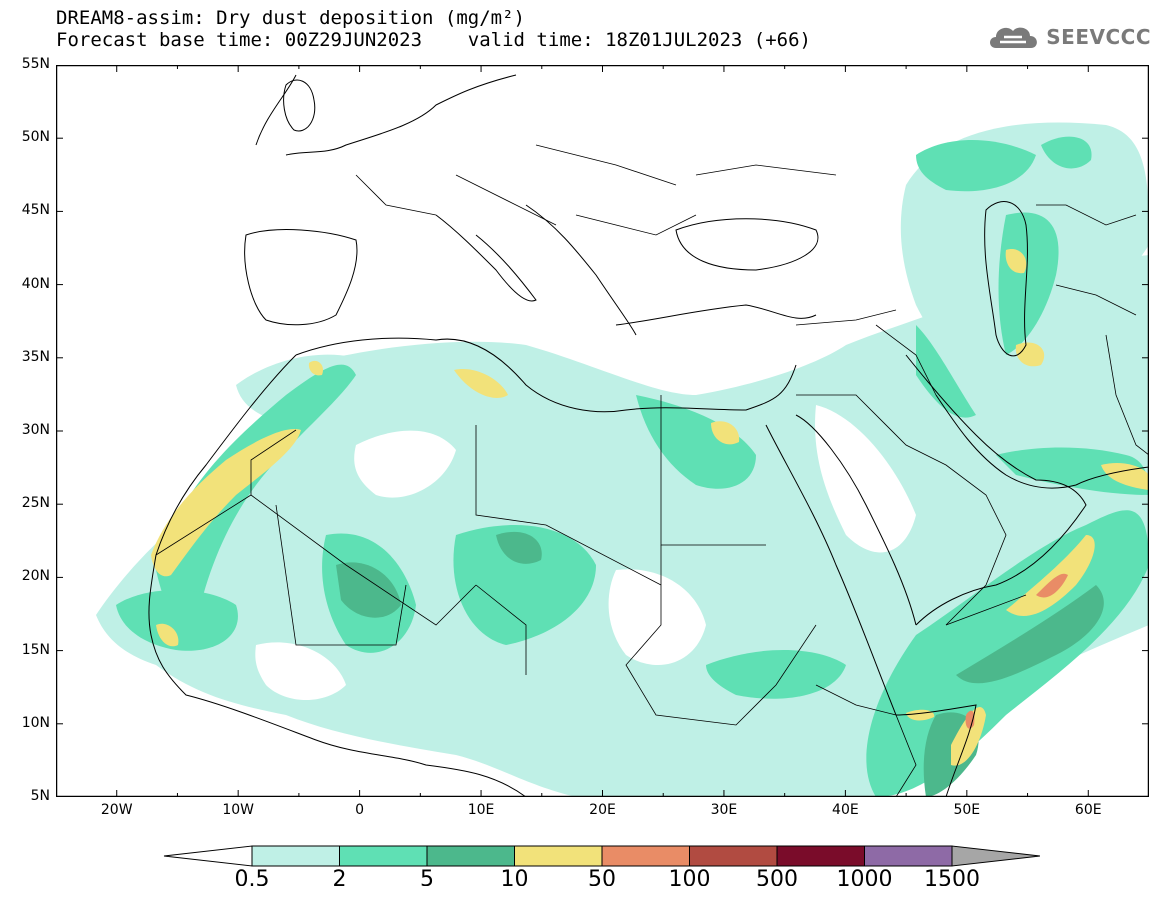 The height and width of the screenshot is (907, 1165). What do you see at coordinates (368, 590) in the screenshot?
I see `field-dark-niger` at bounding box center [368, 590].